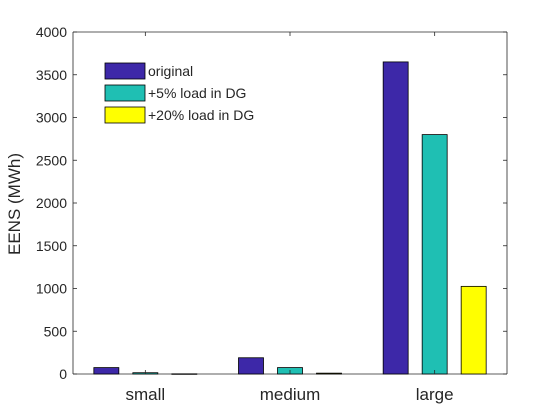 Image resolution: width=560 pixels, height=420 pixels. I want to click on legend-label-2: +5% load in DG, so click(197, 93).